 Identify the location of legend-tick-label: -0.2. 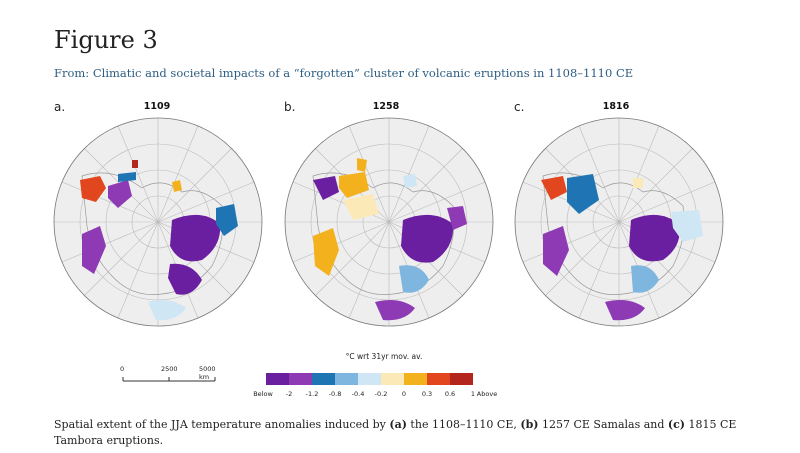
(381, 394).